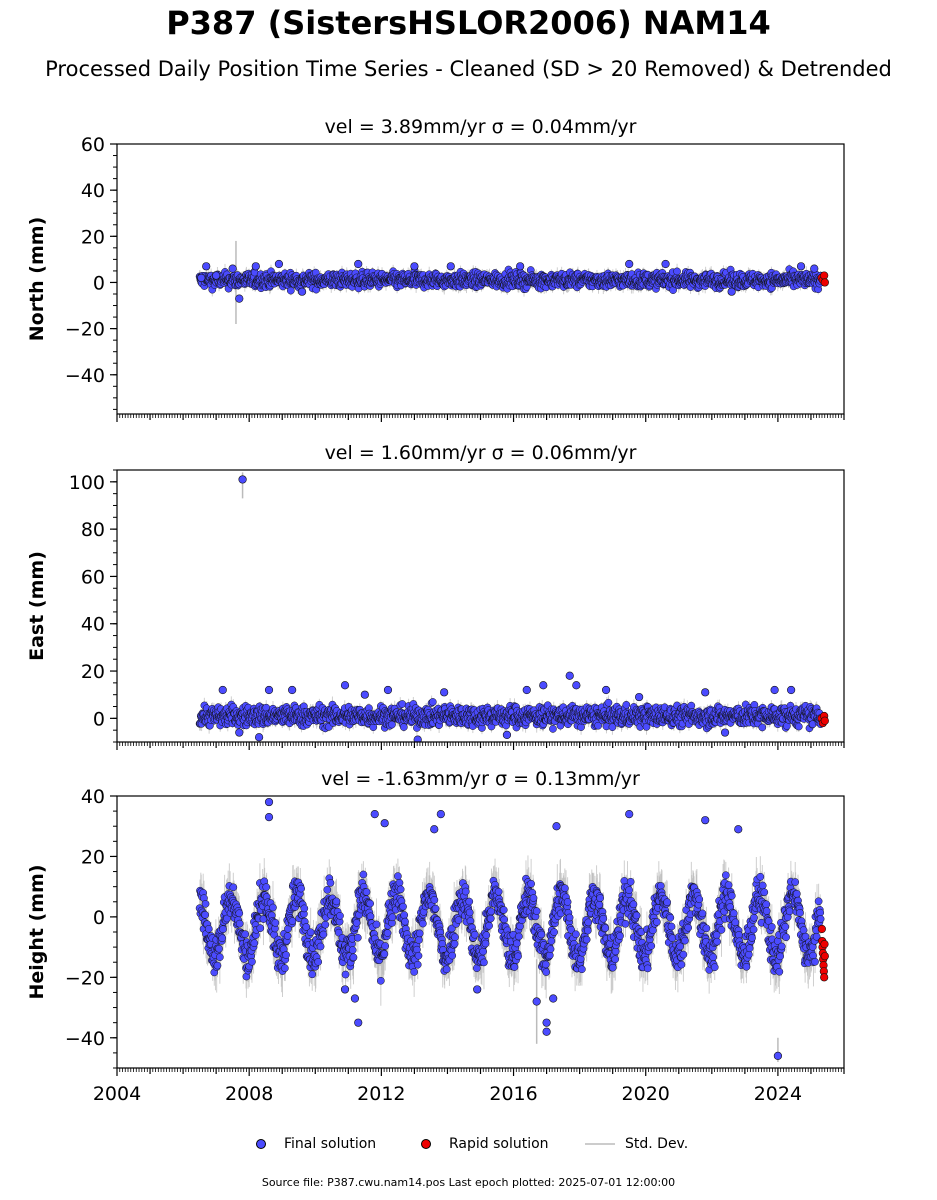  What do you see at coordinates (93, 237) in the screenshot?
I see `y-tick-label: 20` at bounding box center [93, 237].